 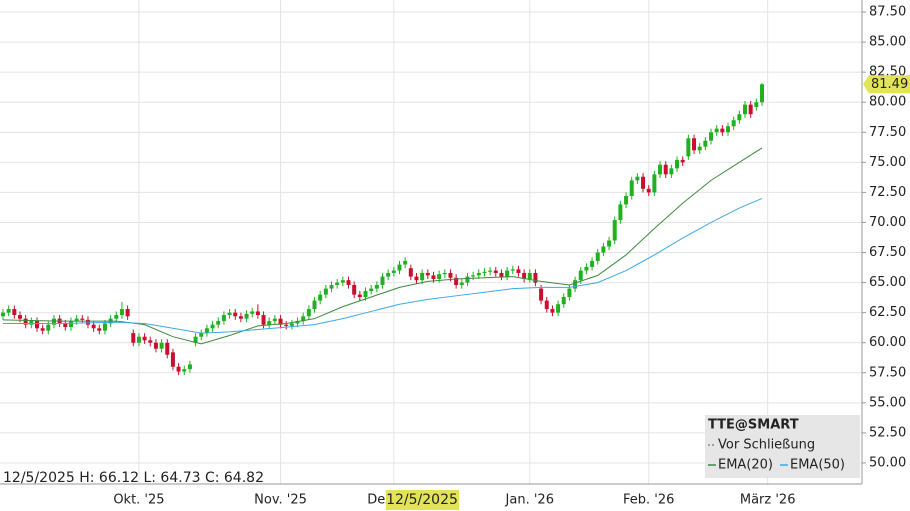 What do you see at coordinates (887, 282) in the screenshot?
I see `y-tick-label: 65.00` at bounding box center [887, 282].